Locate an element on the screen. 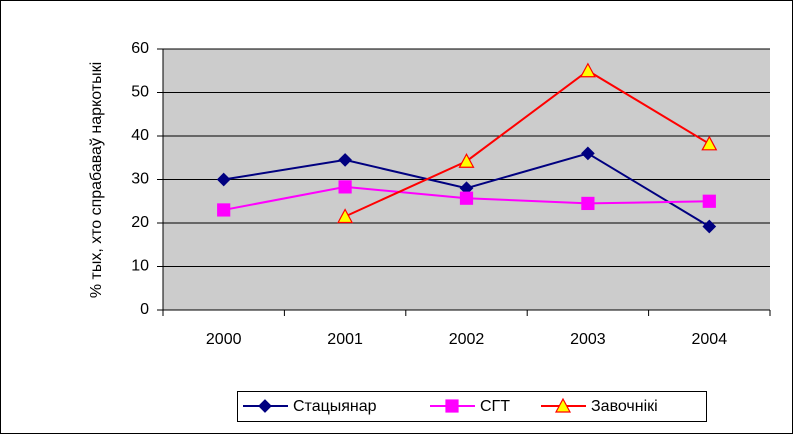 The width and height of the screenshot is (794, 435). y-tick-label: 40 is located at coordinates (140, 135).